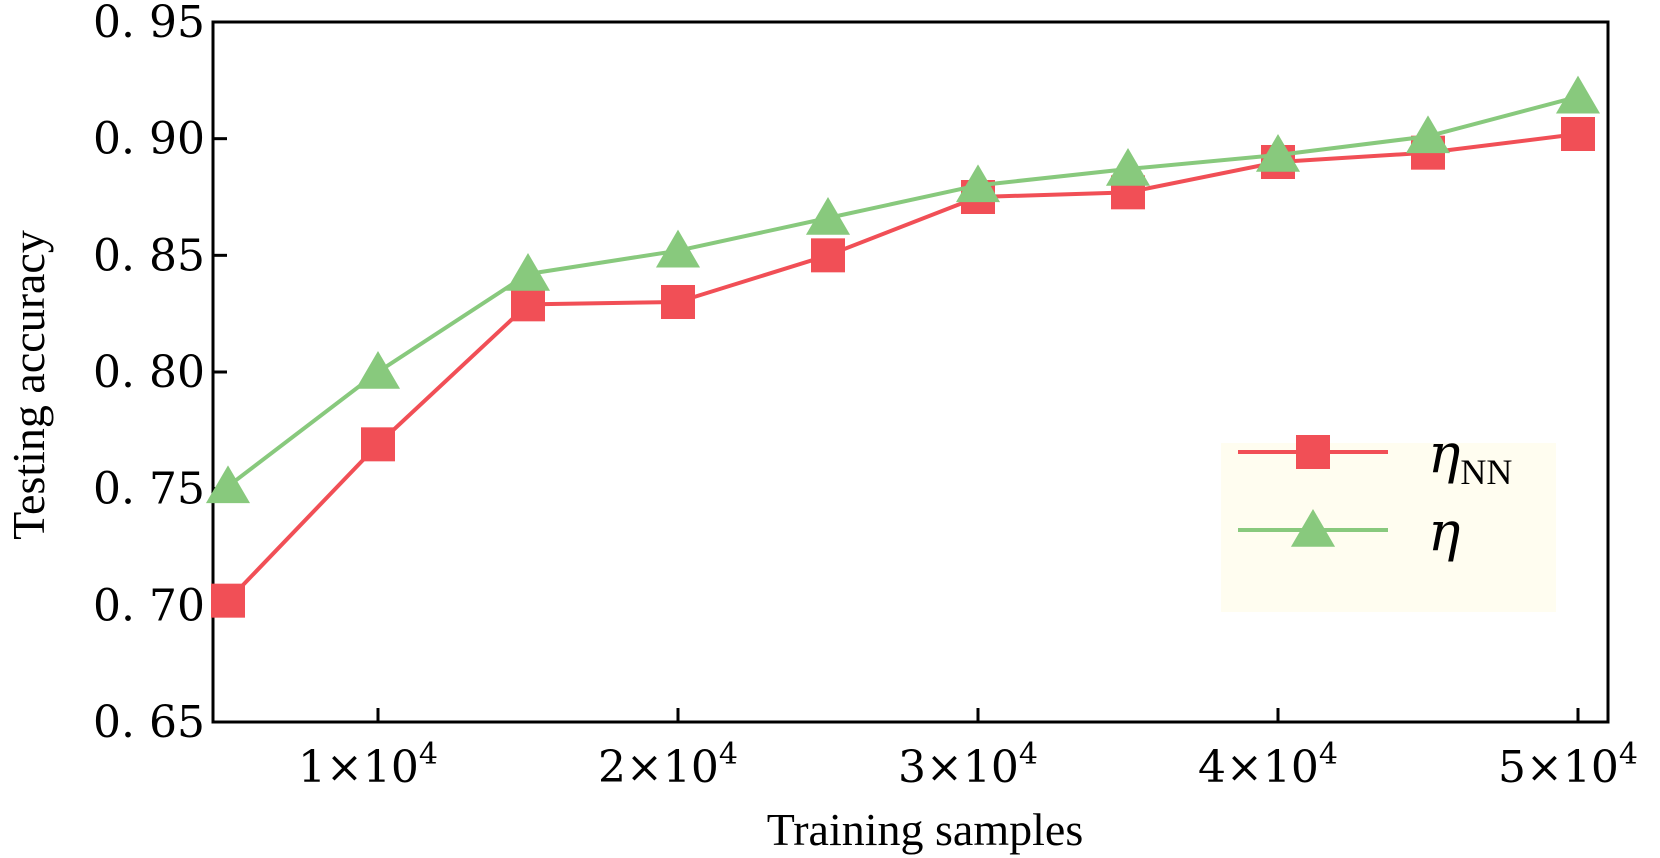 The width and height of the screenshot is (1660, 858). Describe the element at coordinates (1470, 457) in the screenshot. I see `legend-label-eta_NN: ηNN` at that location.